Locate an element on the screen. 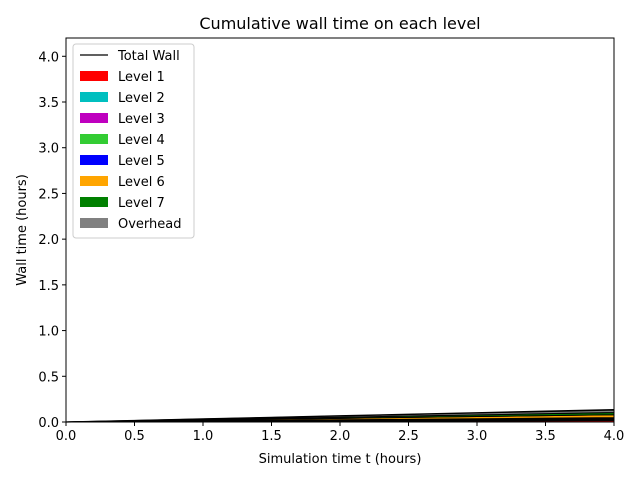  legend-label-overhead: Overhead is located at coordinates (150, 224).